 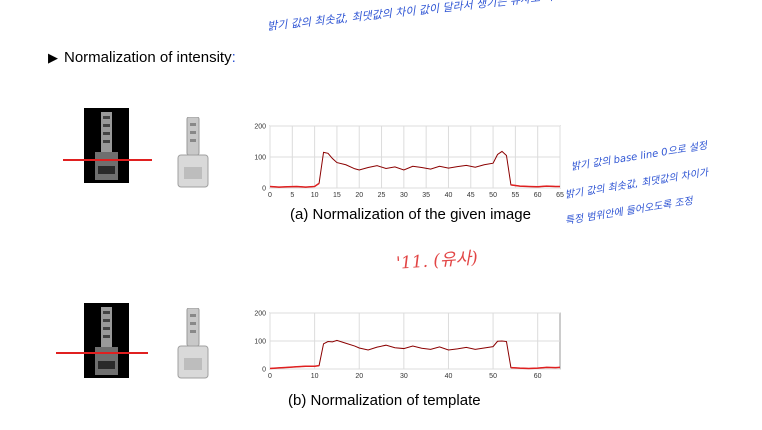 I want to click on key-image-given, so click(x=194, y=154).